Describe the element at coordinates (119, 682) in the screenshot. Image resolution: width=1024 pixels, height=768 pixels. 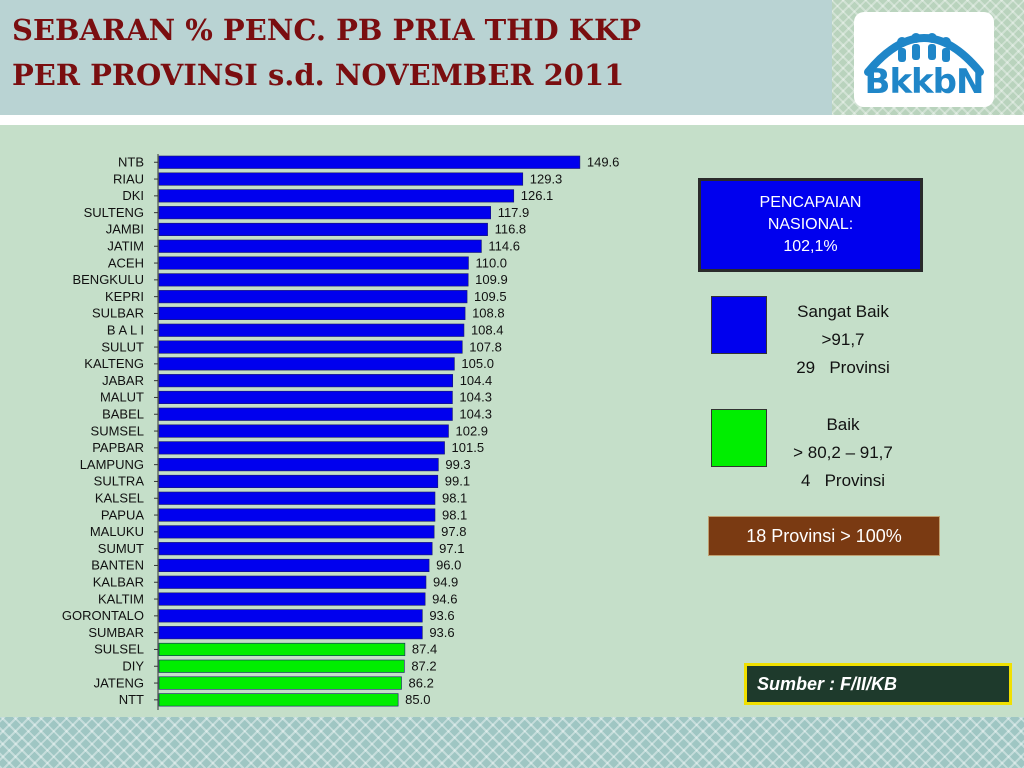
I see `category-label: JATENG` at that location.